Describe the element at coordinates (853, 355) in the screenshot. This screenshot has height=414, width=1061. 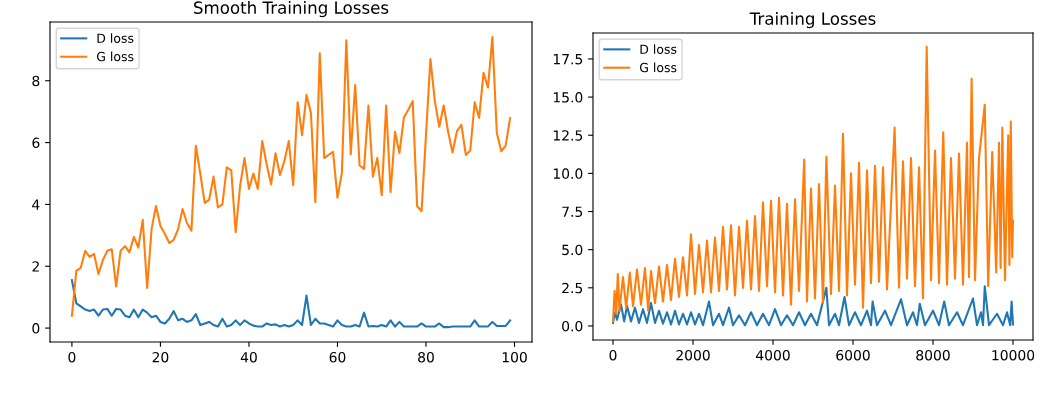
I see `x-tick-label: 6000` at that location.